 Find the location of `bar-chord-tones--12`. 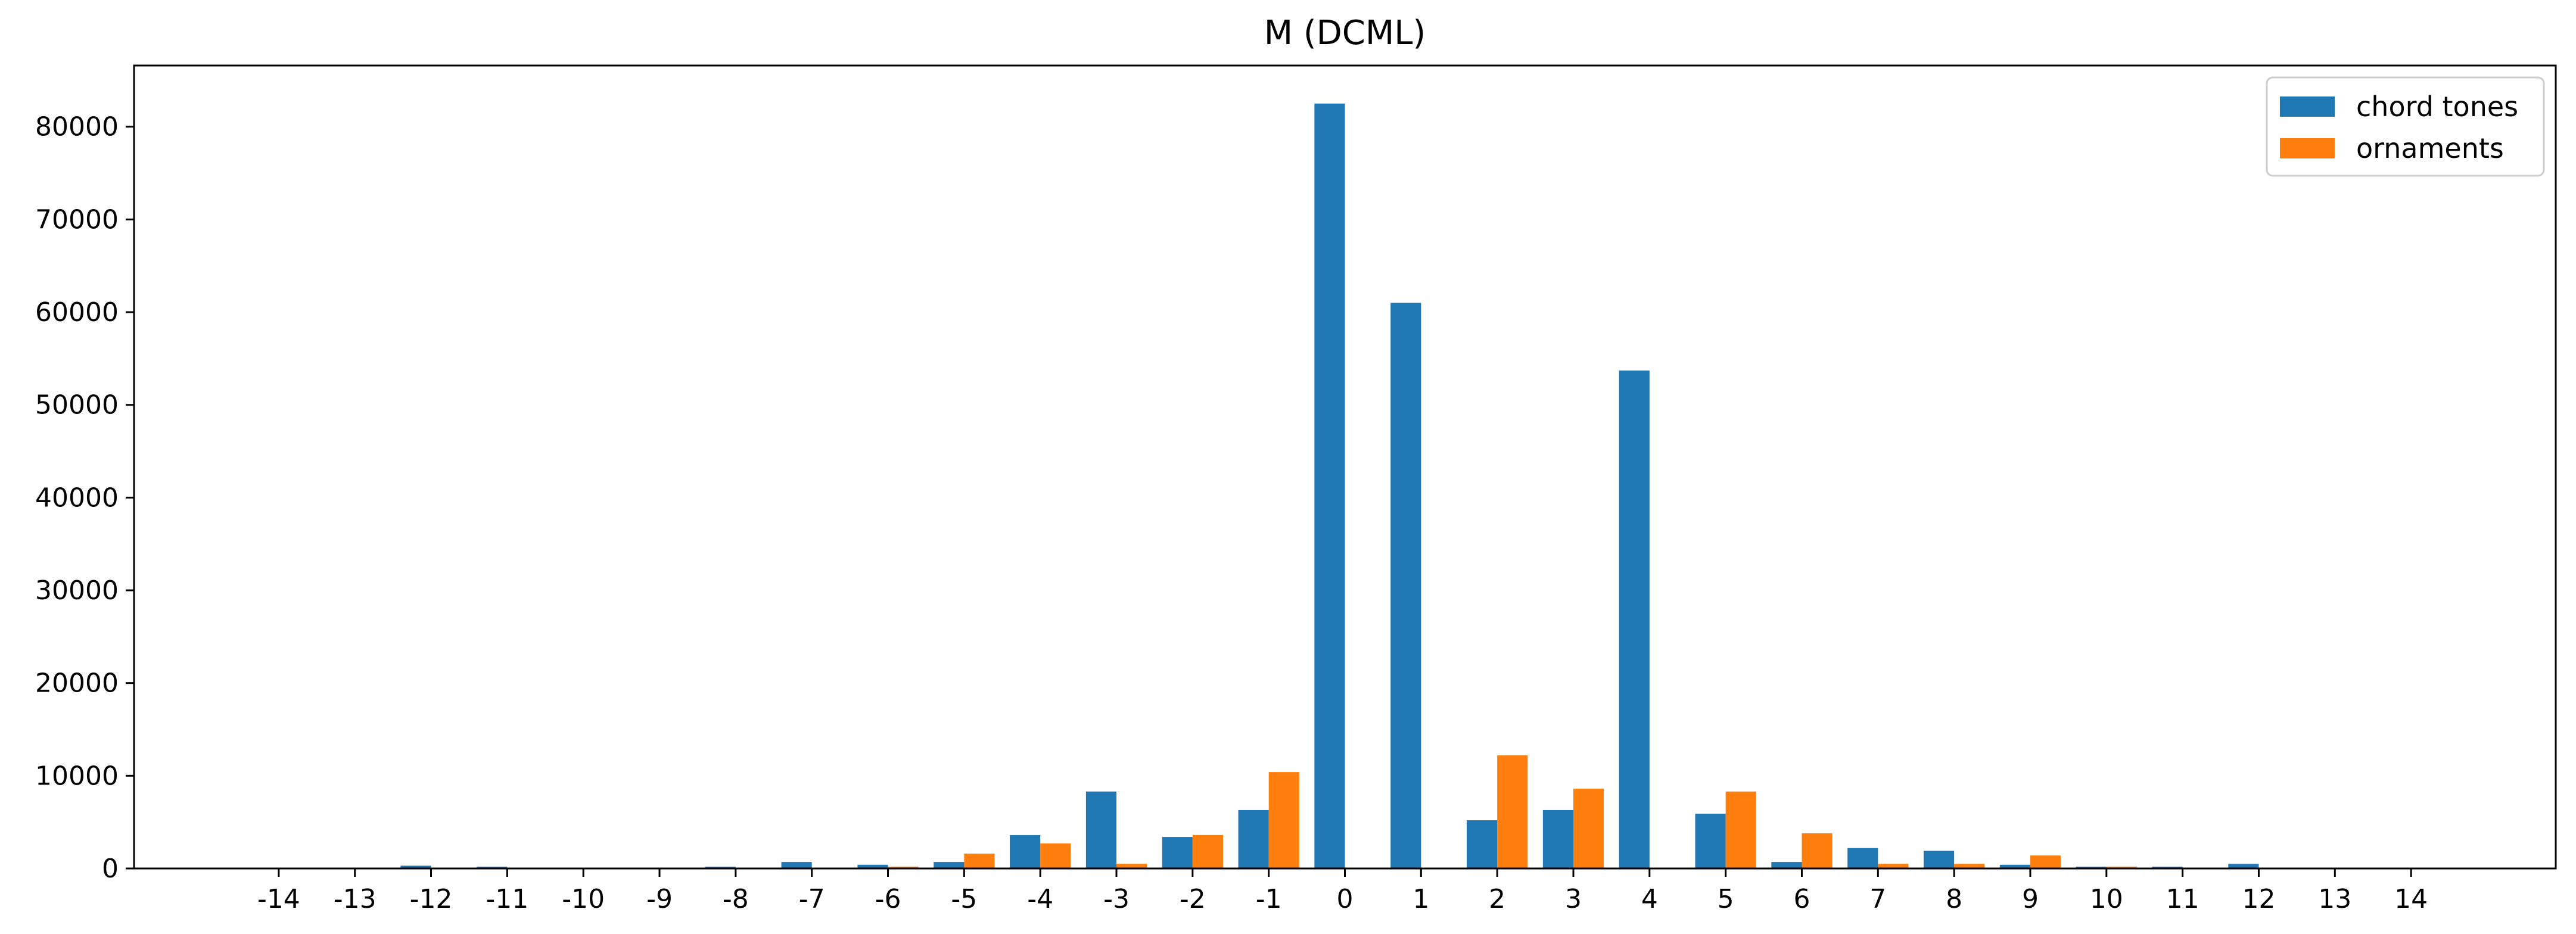

bar-chord-tones--12 is located at coordinates (415, 866).